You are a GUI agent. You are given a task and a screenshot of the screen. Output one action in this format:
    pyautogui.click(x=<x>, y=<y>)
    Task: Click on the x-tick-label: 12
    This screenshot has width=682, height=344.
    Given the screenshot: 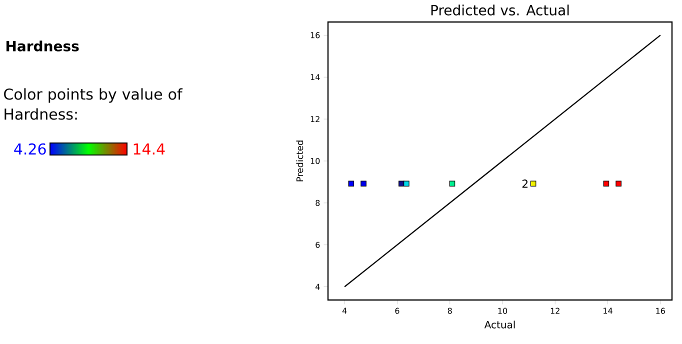 What is the action you would take?
    pyautogui.click(x=555, y=311)
    